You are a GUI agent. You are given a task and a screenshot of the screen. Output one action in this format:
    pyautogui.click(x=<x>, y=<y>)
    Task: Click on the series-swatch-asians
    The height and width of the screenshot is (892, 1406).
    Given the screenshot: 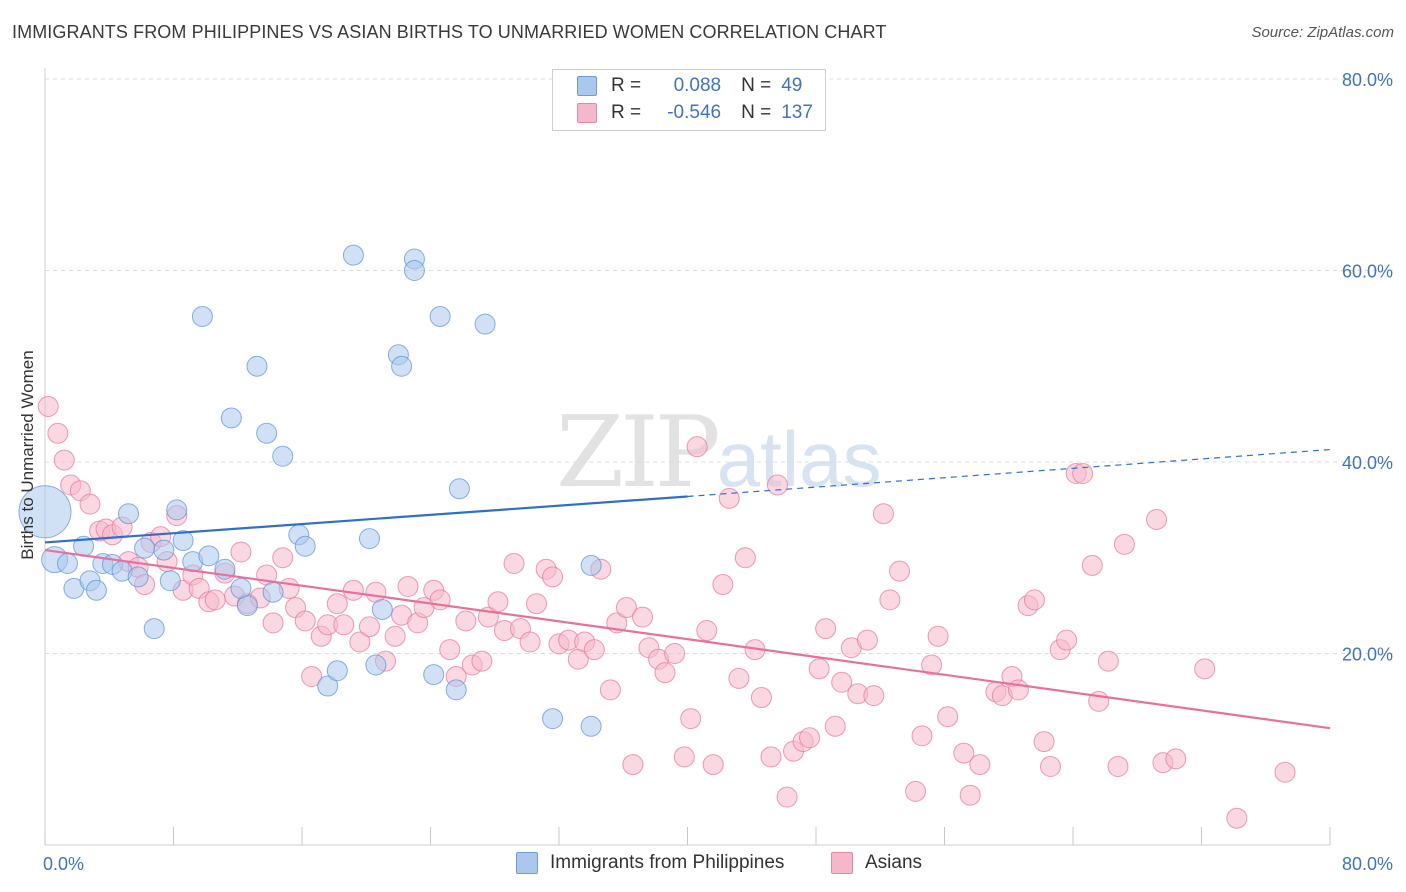 What is the action you would take?
    pyautogui.click(x=842, y=863)
    